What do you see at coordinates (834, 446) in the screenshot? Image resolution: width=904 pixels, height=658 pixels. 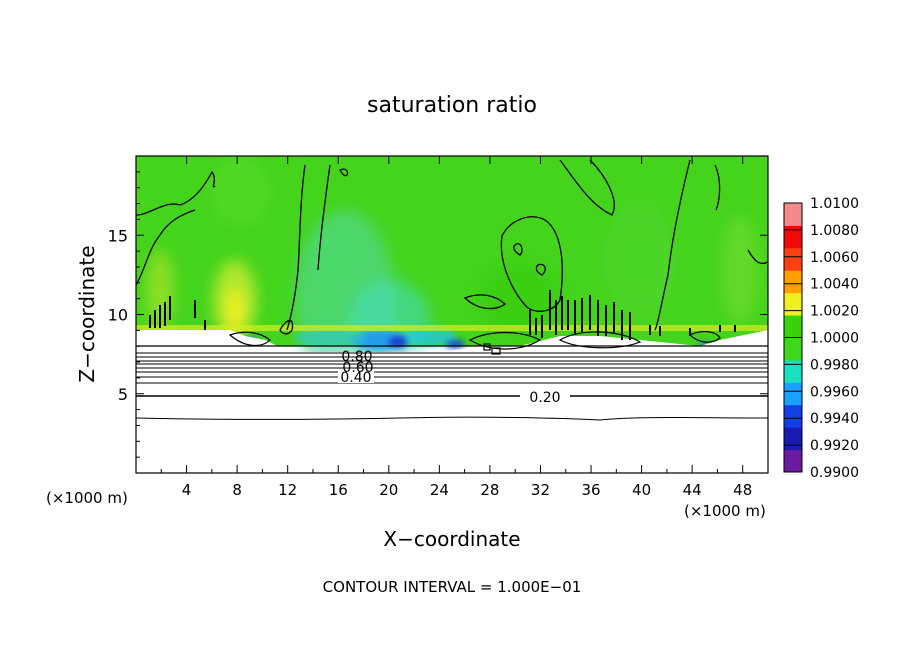 I see `colorbar-tick-label: 0.9920` at bounding box center [834, 446].